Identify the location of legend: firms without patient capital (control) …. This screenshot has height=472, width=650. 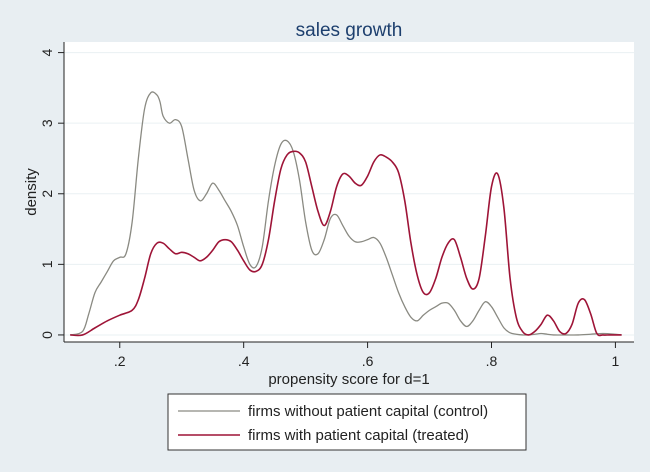
(347, 422).